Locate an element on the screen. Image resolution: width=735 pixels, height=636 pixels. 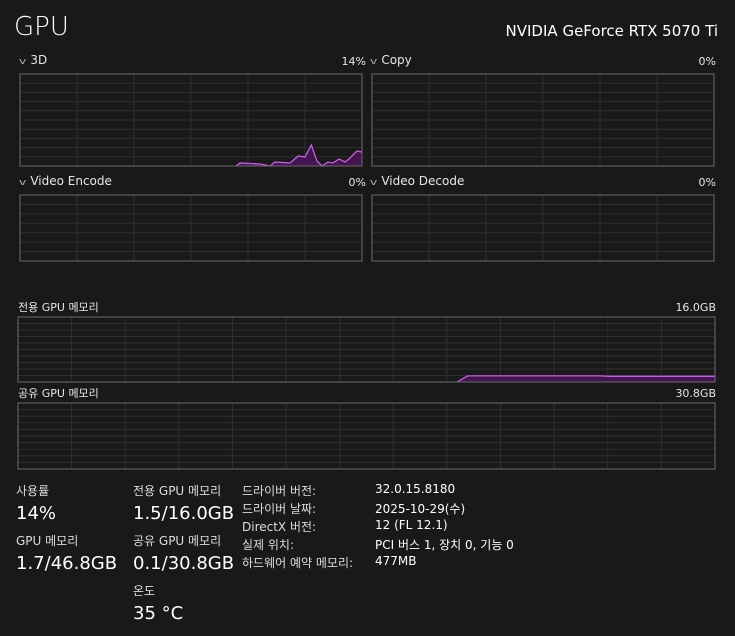
info-key: 하드웨어 예약 메모리: is located at coordinates (298, 563).